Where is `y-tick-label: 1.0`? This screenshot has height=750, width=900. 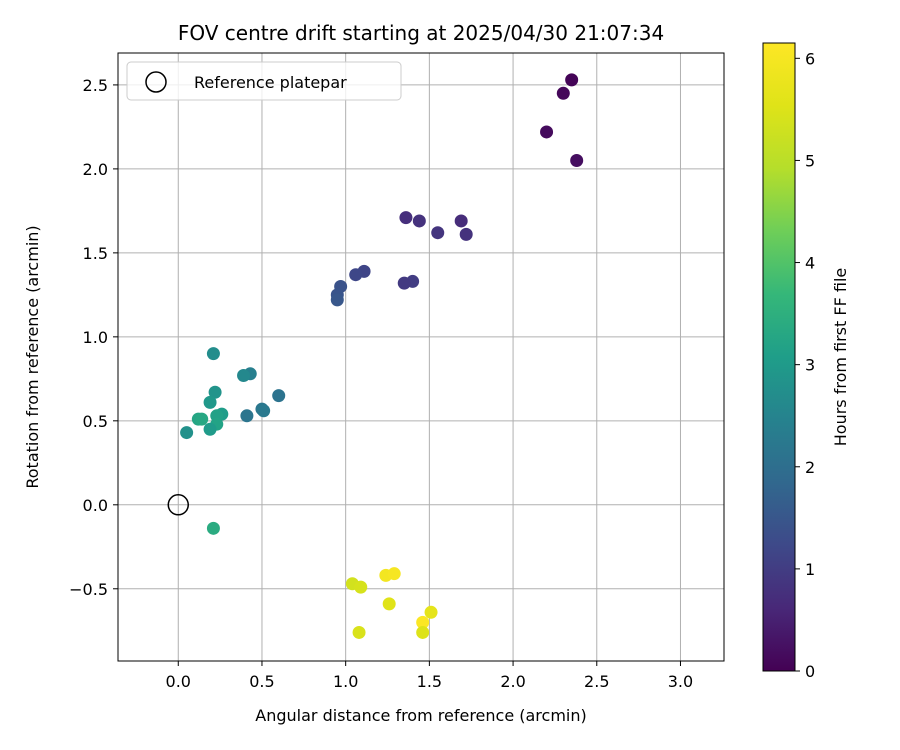
y-tick-label: 1.0 is located at coordinates (95, 337).